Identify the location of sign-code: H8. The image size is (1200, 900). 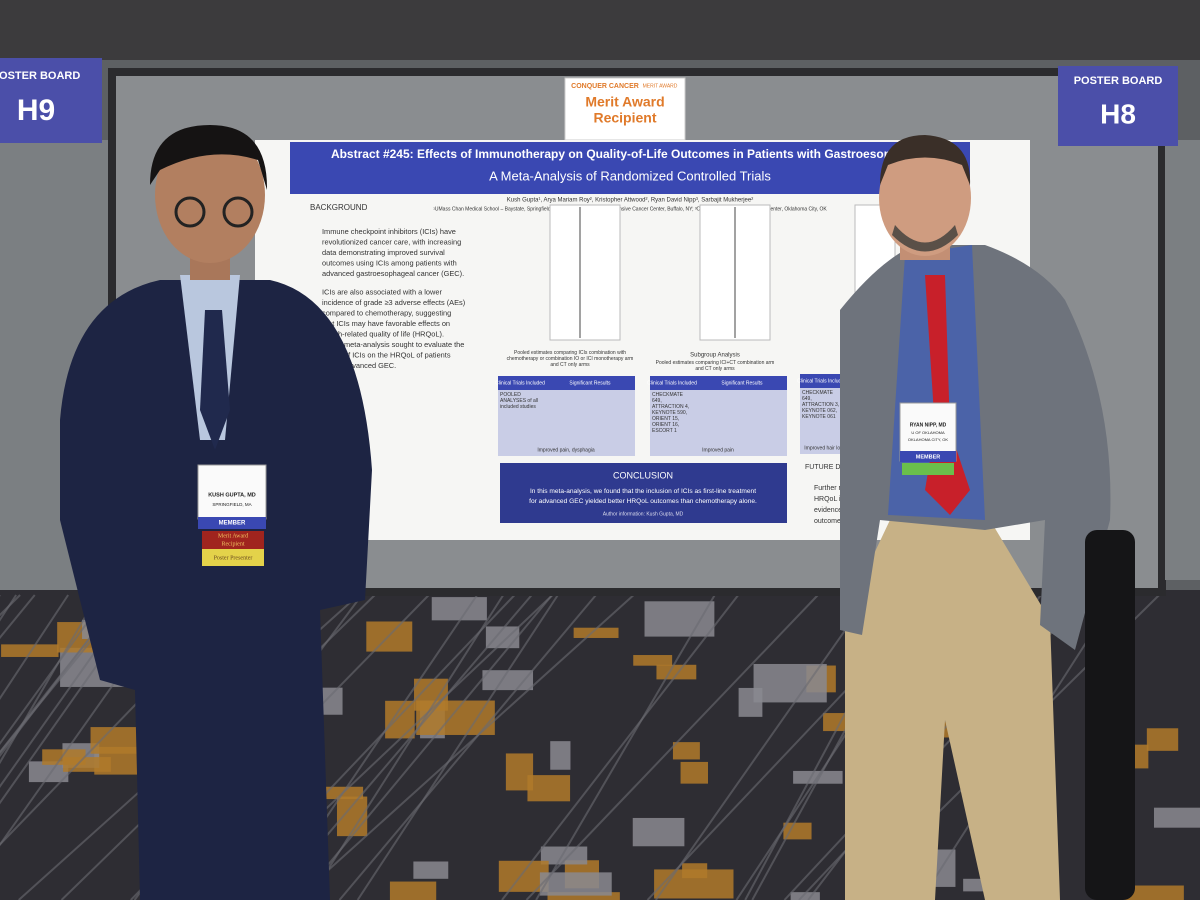
(1118, 113).